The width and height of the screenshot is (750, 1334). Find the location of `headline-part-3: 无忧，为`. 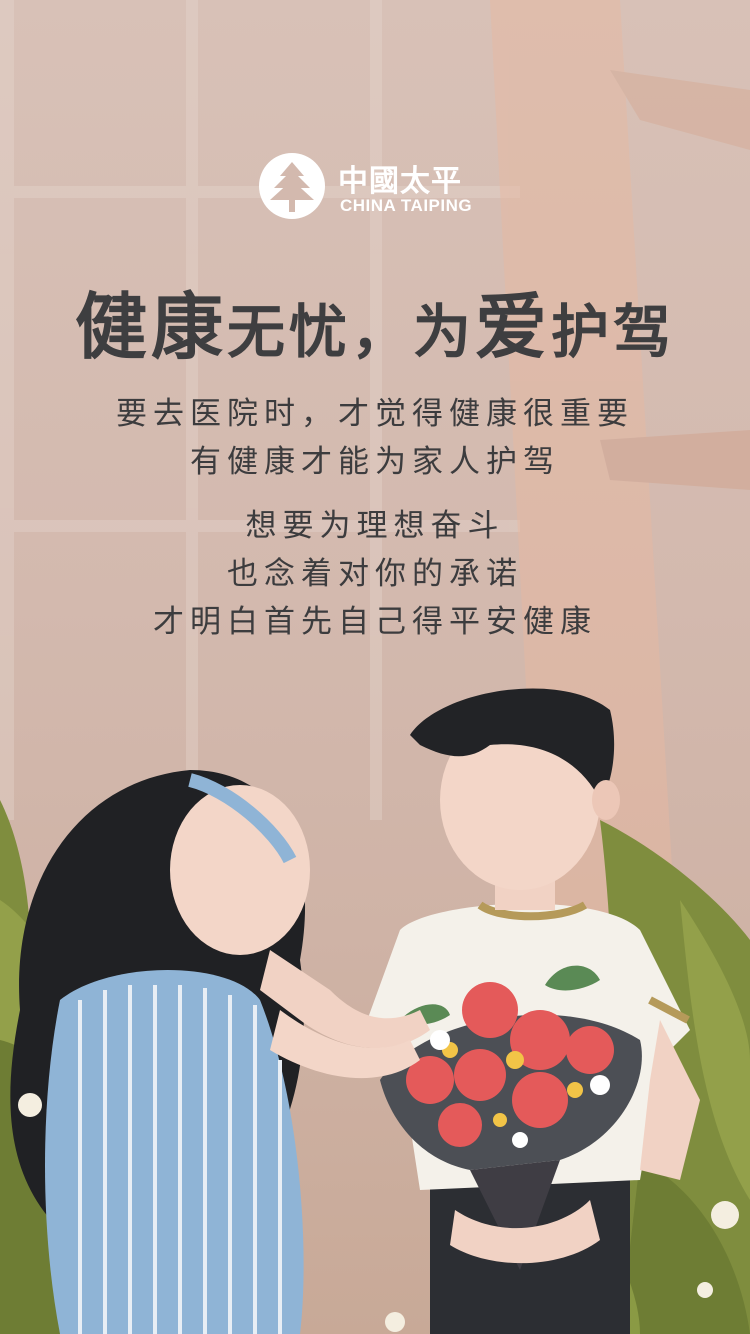

headline-part-3: 无忧，为 is located at coordinates (350, 332).